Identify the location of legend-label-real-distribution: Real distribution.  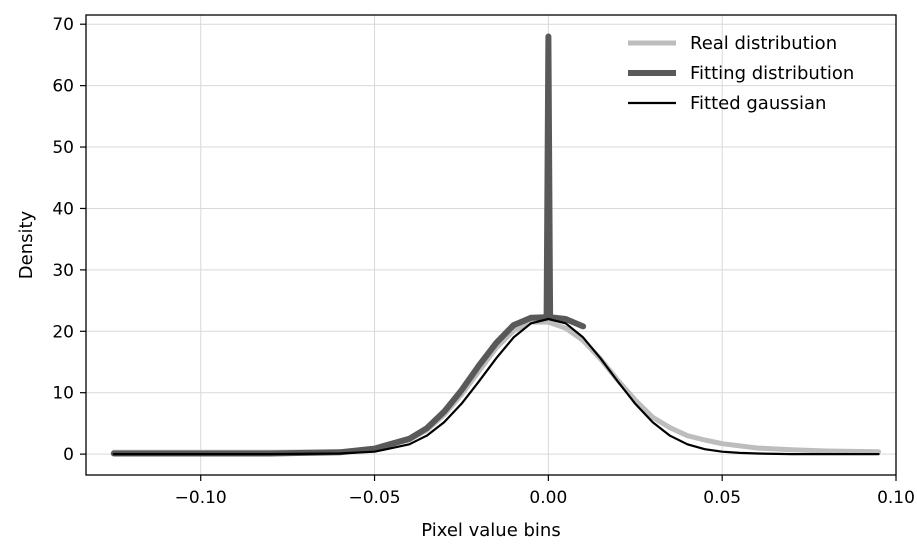
(763, 43).